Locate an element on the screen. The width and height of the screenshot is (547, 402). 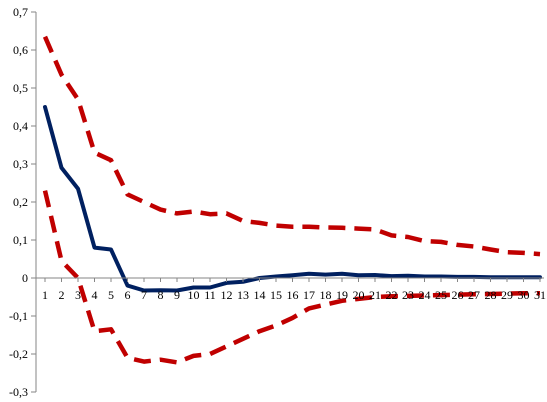
x-tick-label: 3 is located at coordinates (78, 295).